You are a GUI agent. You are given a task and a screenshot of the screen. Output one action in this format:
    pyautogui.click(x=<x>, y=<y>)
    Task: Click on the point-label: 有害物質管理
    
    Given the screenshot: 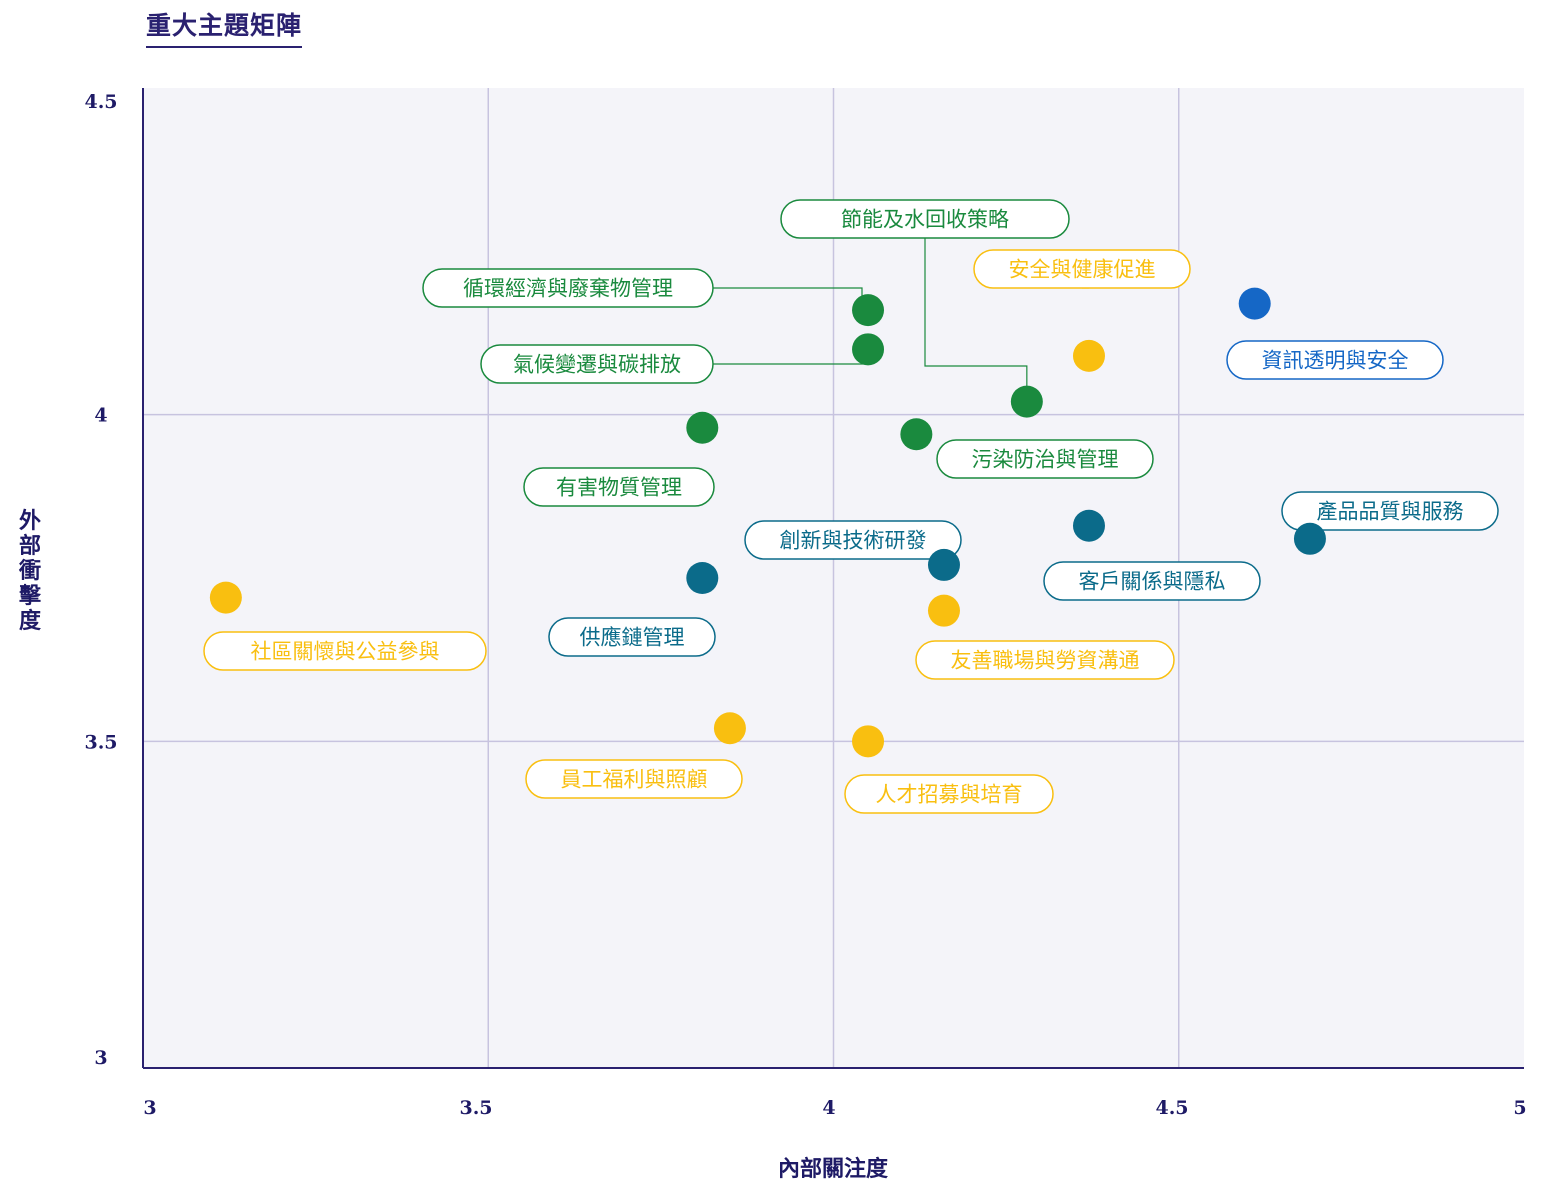 What is the action you would take?
    pyautogui.click(x=619, y=488)
    